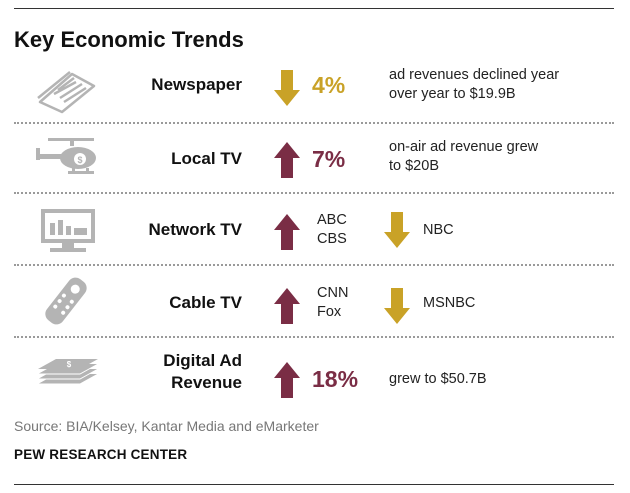  Describe the element at coordinates (206, 382) in the screenshot. I see `label-line: Revenue` at that location.